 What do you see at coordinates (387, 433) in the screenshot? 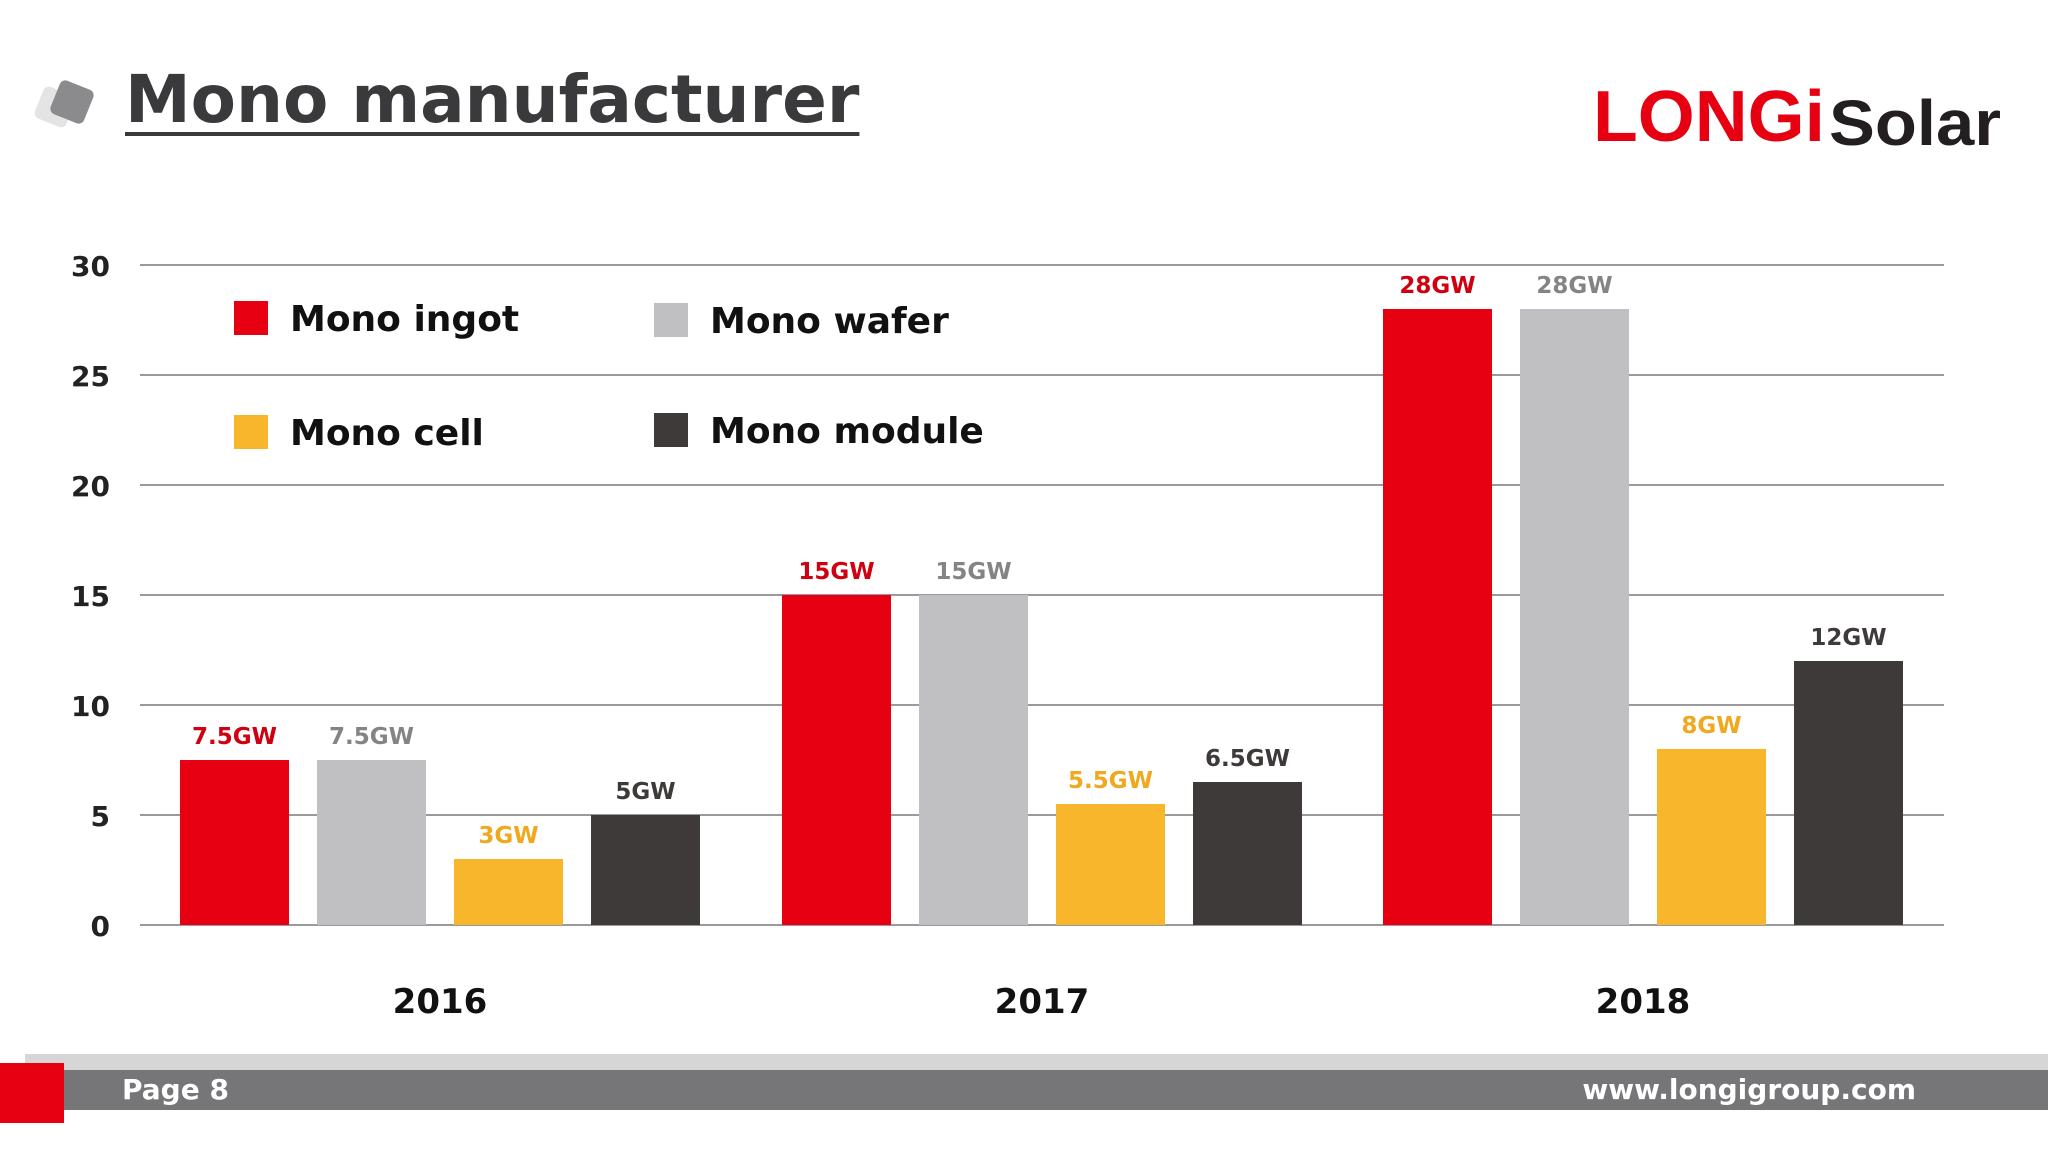
I see `legend-label: Mono cell` at bounding box center [387, 433].